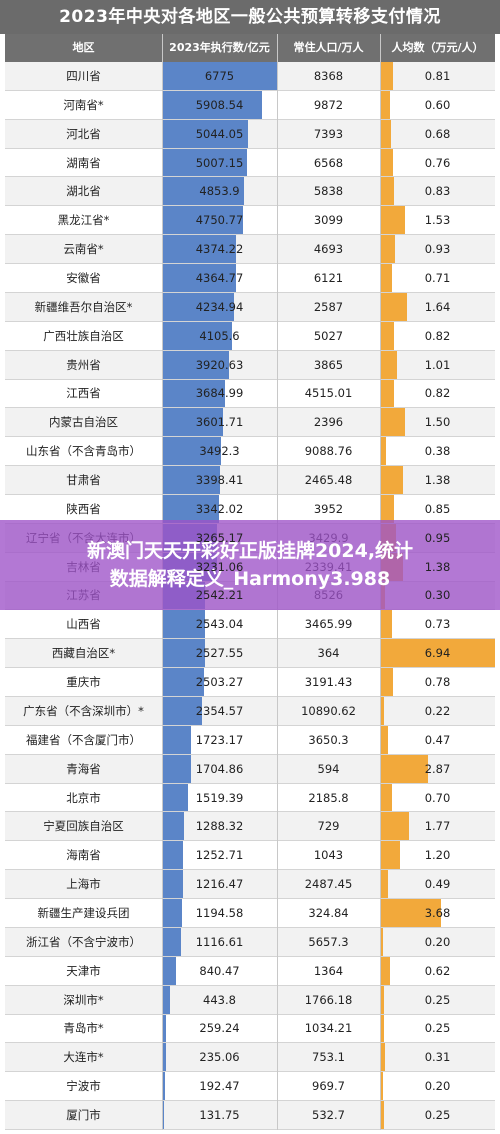  Describe the element at coordinates (328, 739) in the screenshot. I see `population-cell: 3650.3` at that location.